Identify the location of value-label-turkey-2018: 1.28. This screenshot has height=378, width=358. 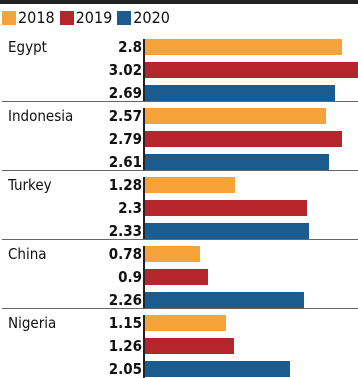
(125, 185).